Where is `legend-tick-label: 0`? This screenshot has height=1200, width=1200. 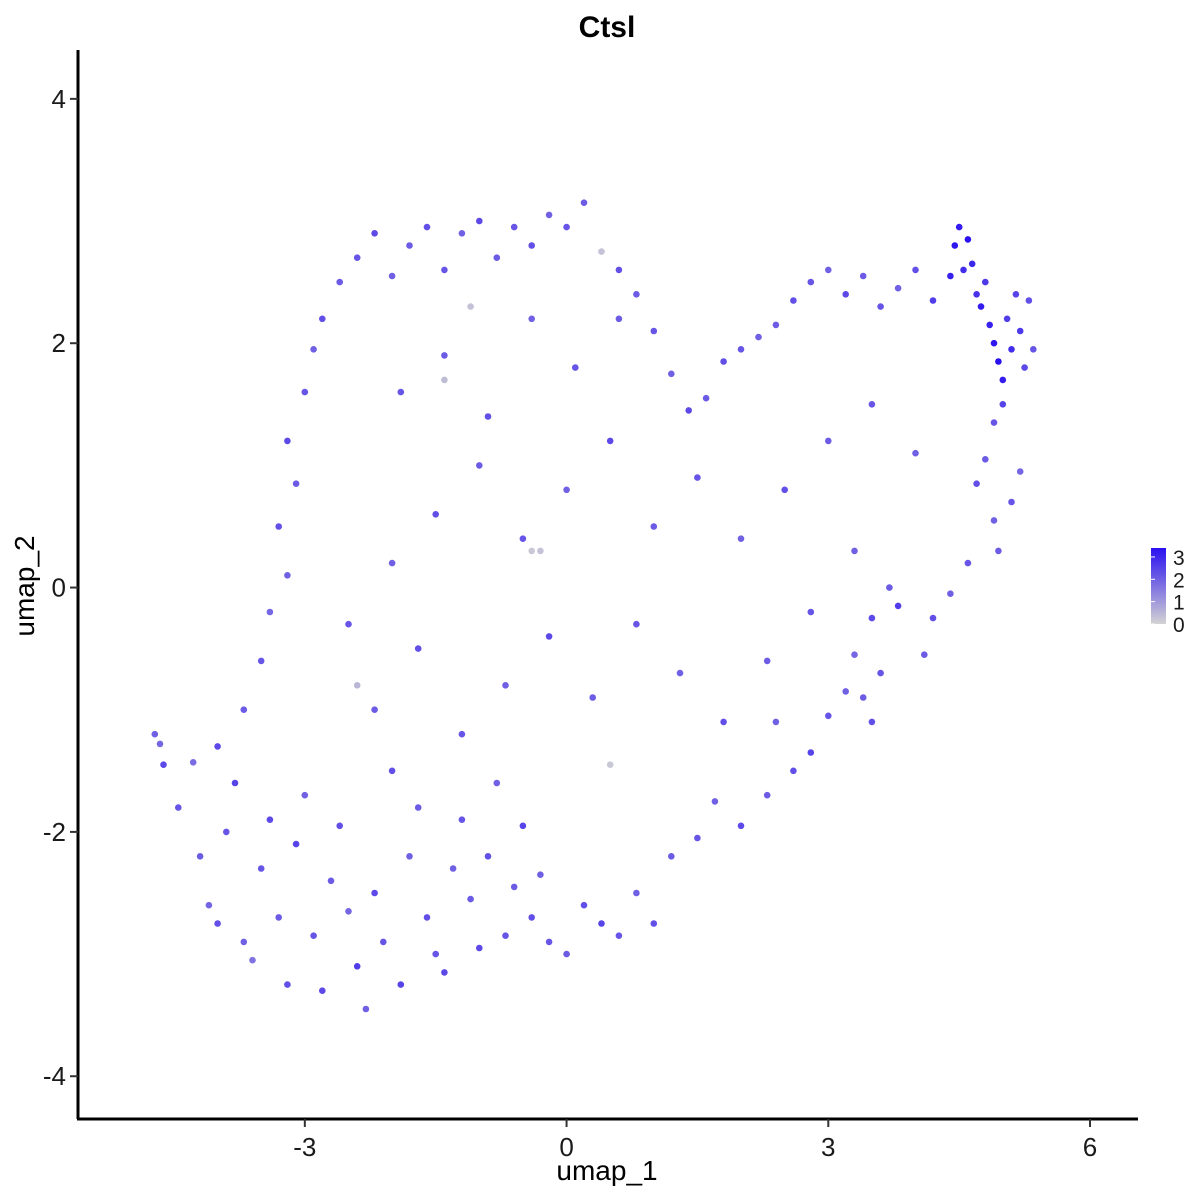
legend-tick-label: 0 is located at coordinates (1179, 625).